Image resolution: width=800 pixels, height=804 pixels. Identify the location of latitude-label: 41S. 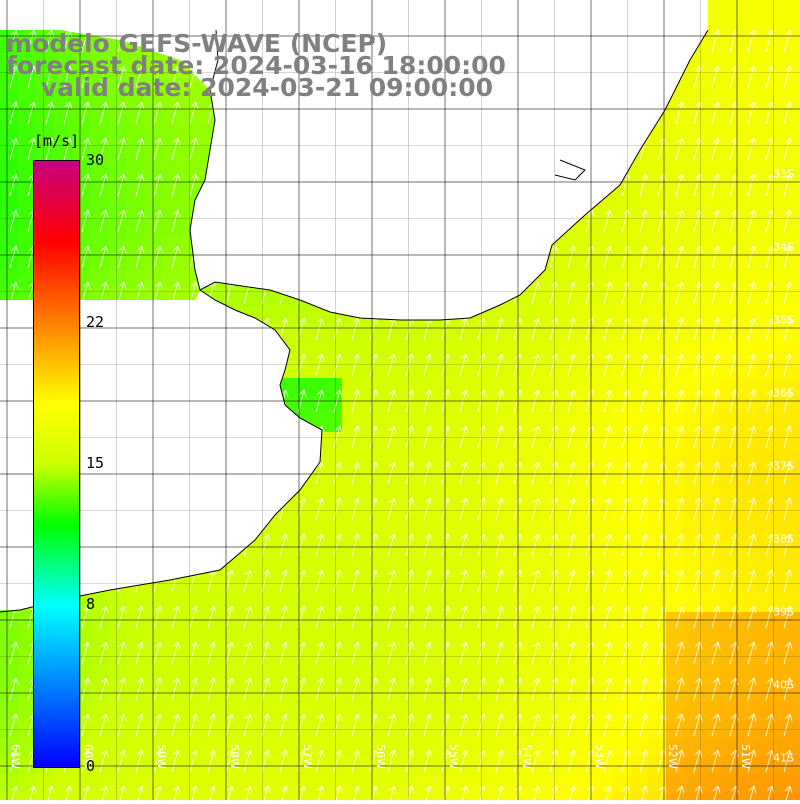
(783, 758).